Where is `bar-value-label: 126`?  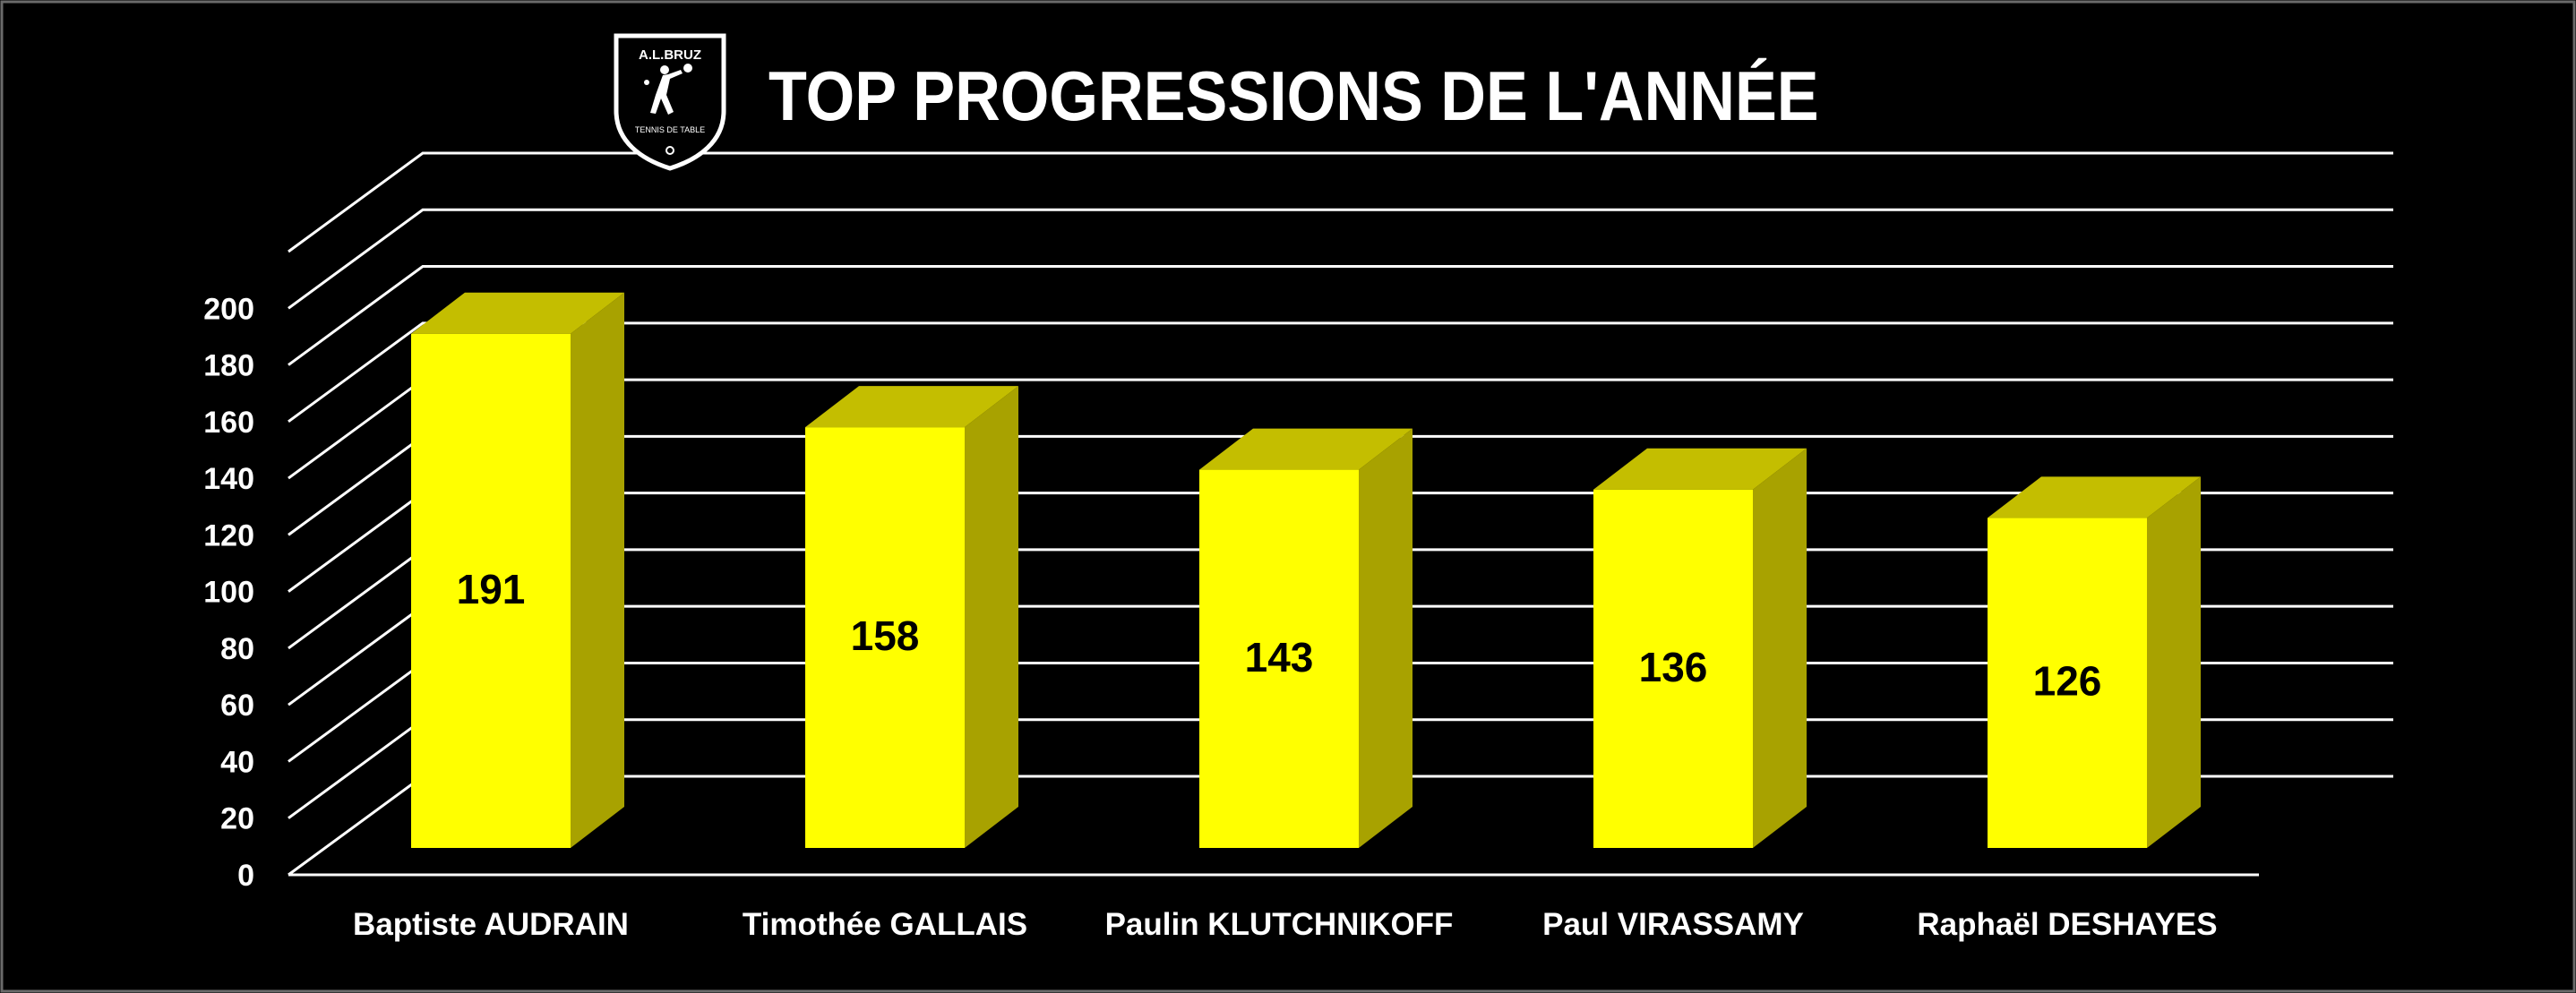 bar-value-label: 126 is located at coordinates (2067, 681).